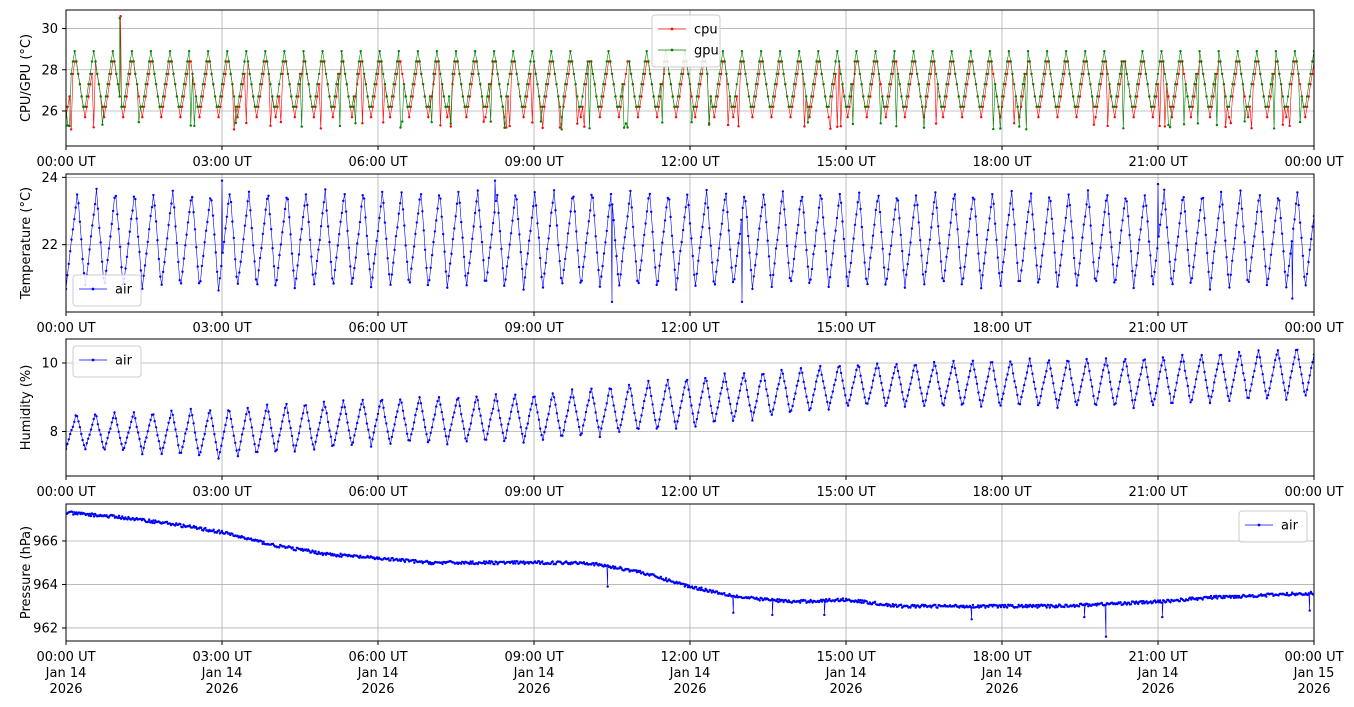  What do you see at coordinates (26, 408) in the screenshot?
I see `y-axis-label: Humidity (%)` at bounding box center [26, 408].